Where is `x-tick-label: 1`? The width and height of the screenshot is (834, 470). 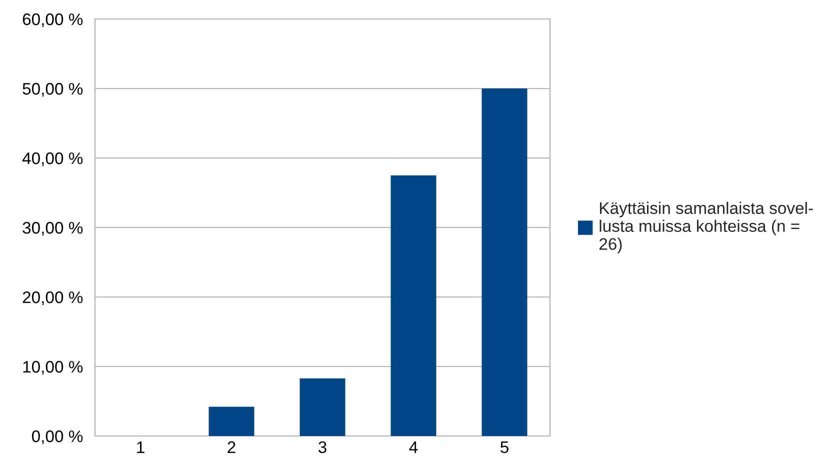 x-tick-label: 1 is located at coordinates (140, 447).